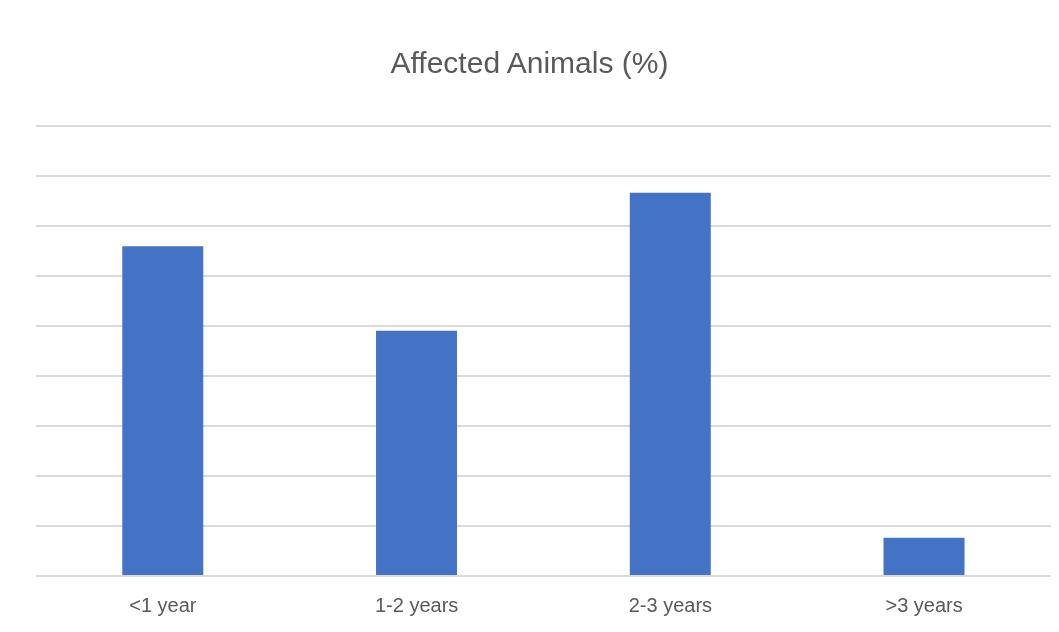 This screenshot has height=632, width=1059. I want to click on x-tick-label: >3 years, so click(924, 605).